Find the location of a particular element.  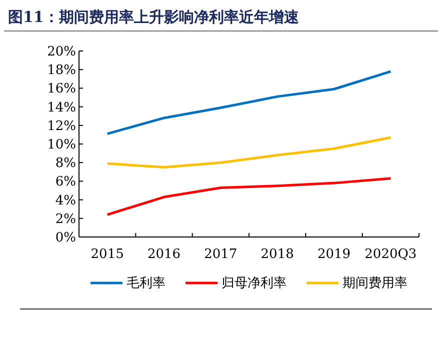

y-tick-label: 8% is located at coordinates (65, 164).